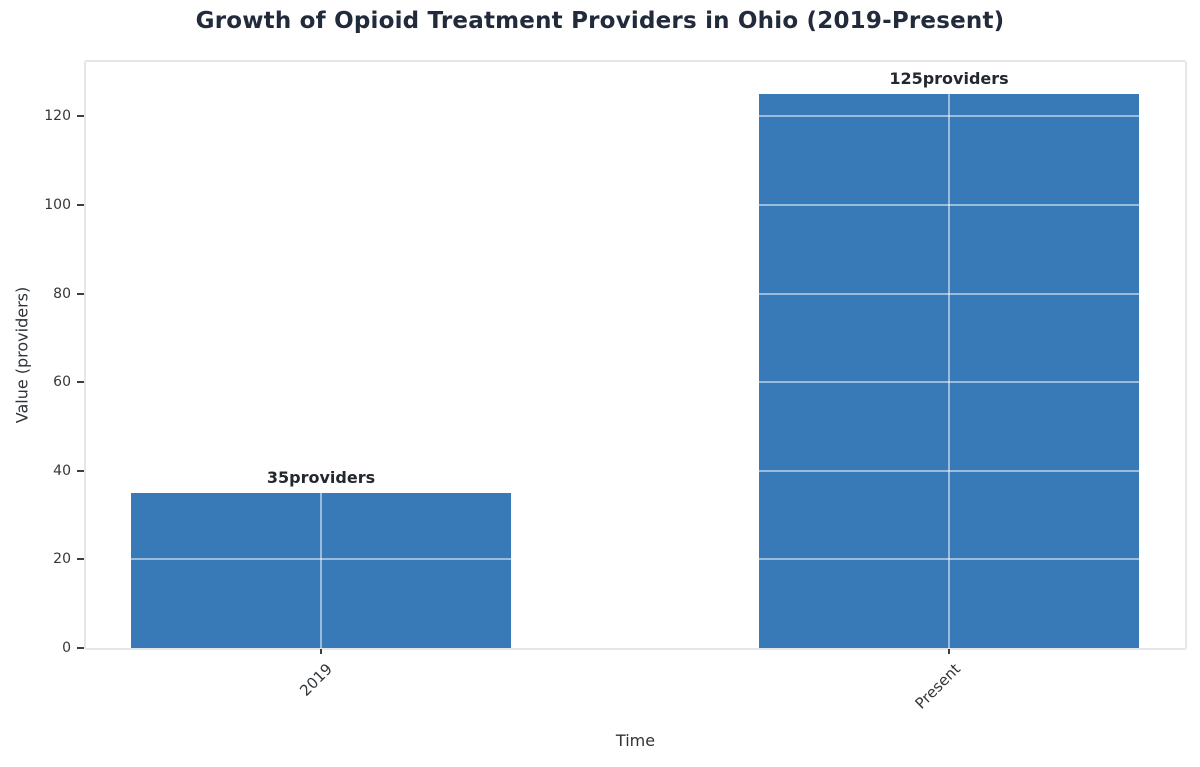 This screenshot has width=1200, height=767. What do you see at coordinates (62, 470) in the screenshot?
I see `y-tick-label: 40` at bounding box center [62, 470].